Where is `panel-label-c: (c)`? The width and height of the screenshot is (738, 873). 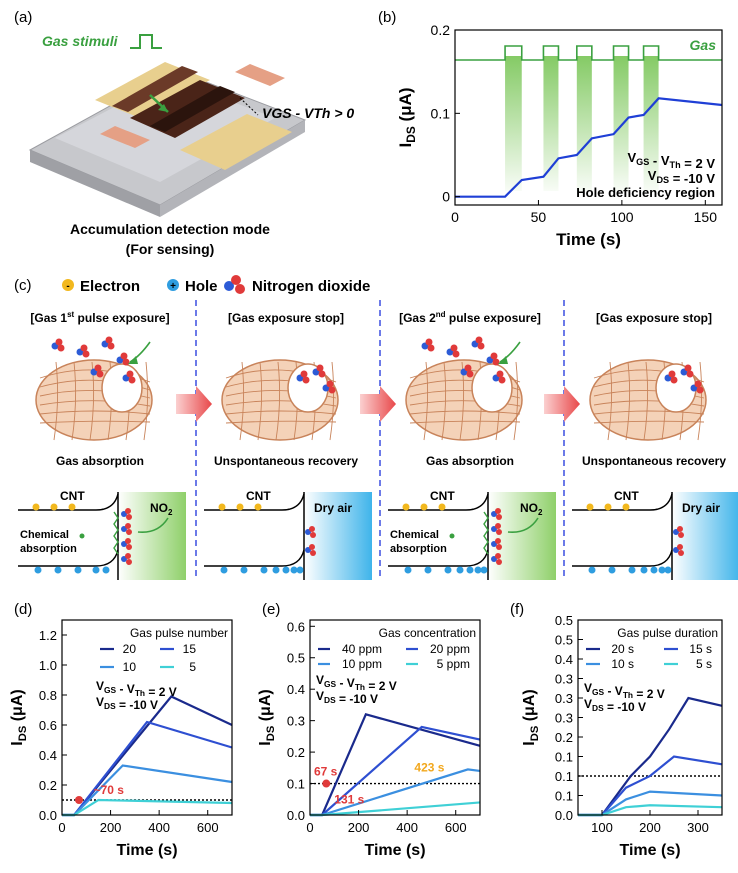
panel-label-c: (c) is located at coordinates (23, 285).